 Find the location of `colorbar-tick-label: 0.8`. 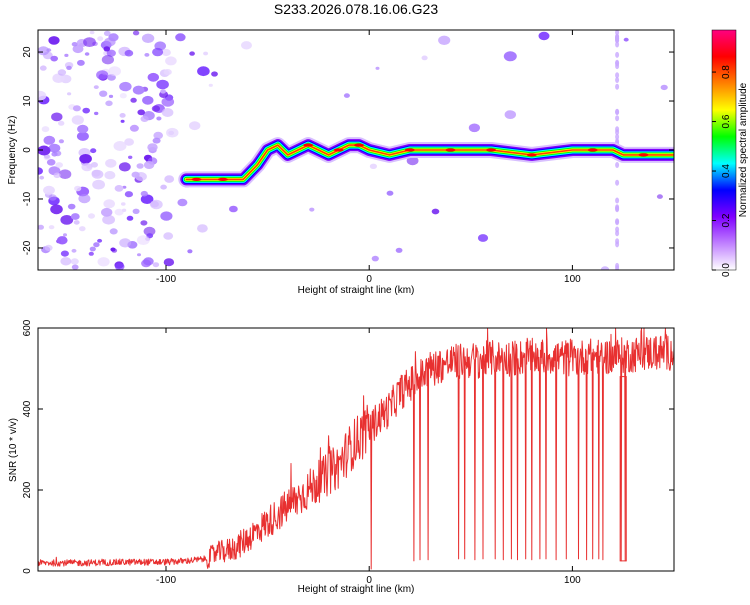

colorbar-tick-label: 0.8 is located at coordinates (726, 72).